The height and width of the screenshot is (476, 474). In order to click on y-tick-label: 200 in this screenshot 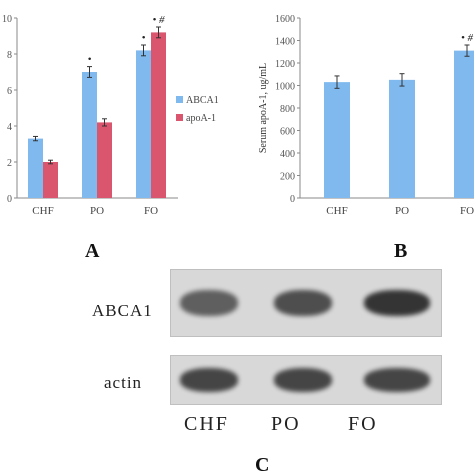, I will do `click(287, 177)`.